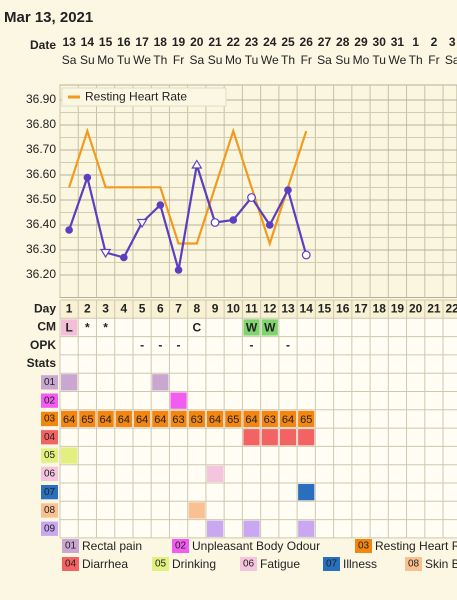 Image resolution: width=457 pixels, height=600 pixels. I want to click on legend-label: Resting Heart R, so click(416, 546).